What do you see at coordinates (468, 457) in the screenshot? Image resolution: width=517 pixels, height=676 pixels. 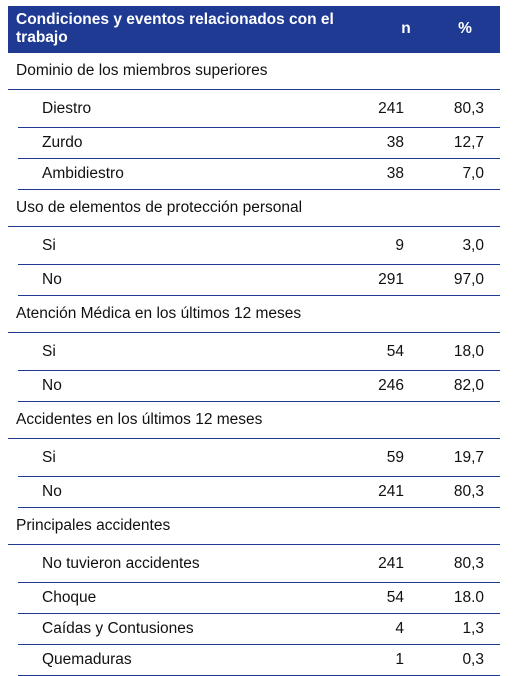 I see `row-pct: 19,7` at bounding box center [468, 457].